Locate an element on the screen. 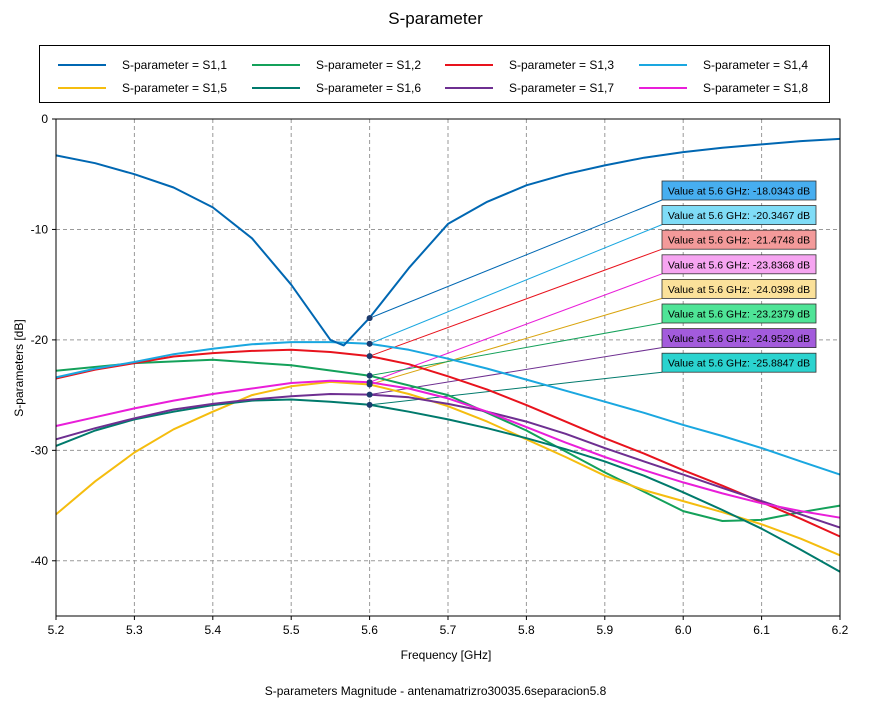  annotation-leader-lines is located at coordinates (516, 302).